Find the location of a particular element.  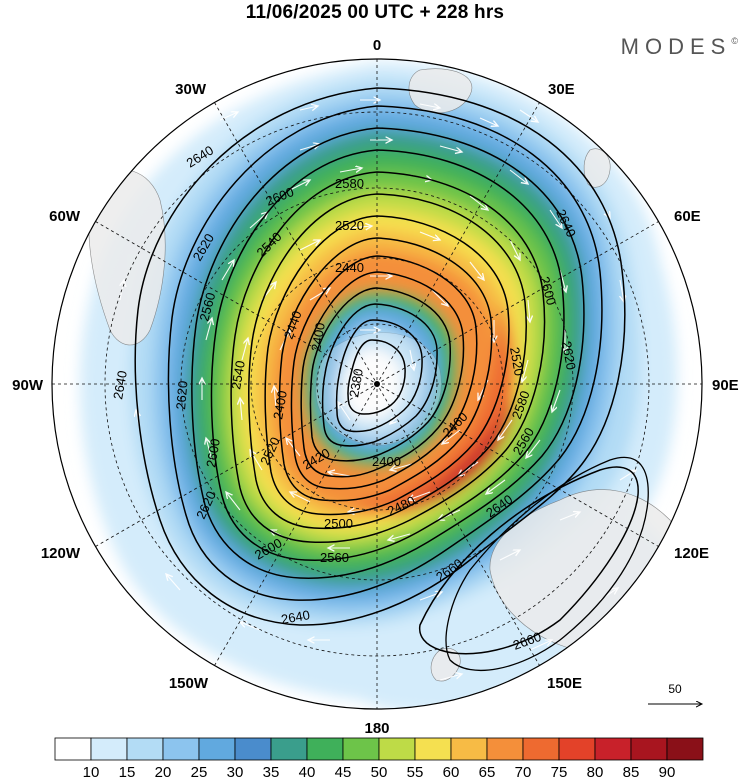

colorbar-tick-label: 75 is located at coordinates (559, 772).